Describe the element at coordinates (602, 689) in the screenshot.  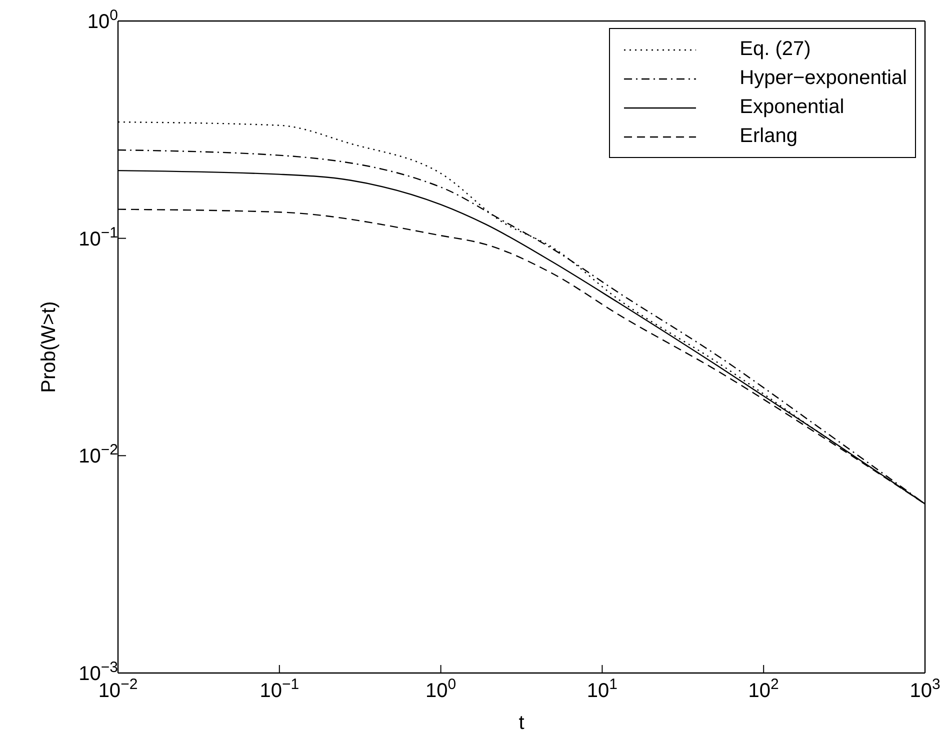
I see `x-tick-label: 10$^{1}$` at that location.